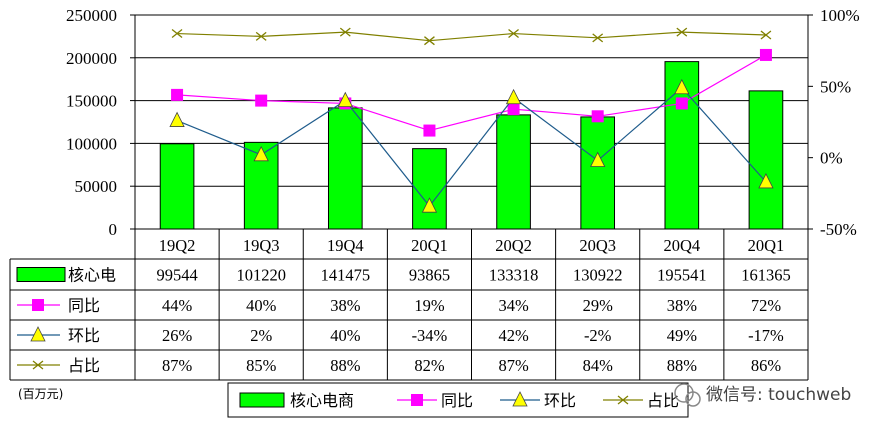 The image size is (880, 433). I want to click on y2-tick-label: -50%, so click(838, 229).